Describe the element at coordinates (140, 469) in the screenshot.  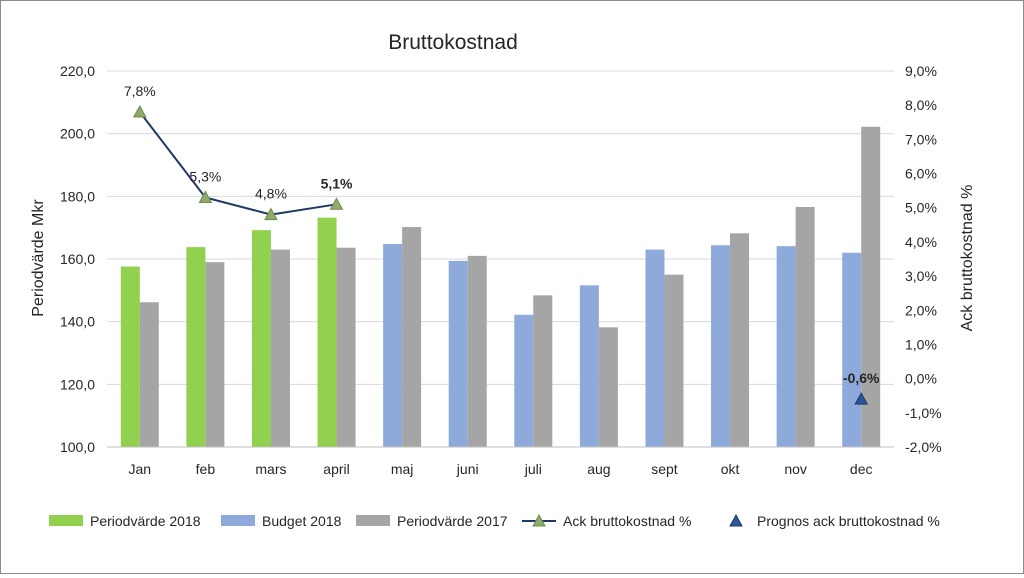
I see `x-tick-label: Jan` at that location.